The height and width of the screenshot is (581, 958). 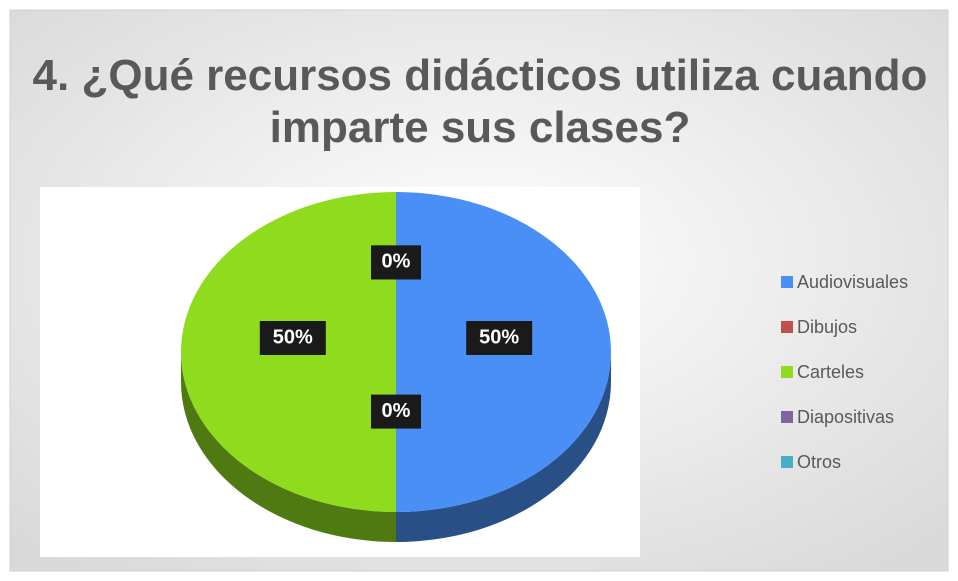 What do you see at coordinates (819, 462) in the screenshot?
I see `legend-label: Otros` at bounding box center [819, 462].